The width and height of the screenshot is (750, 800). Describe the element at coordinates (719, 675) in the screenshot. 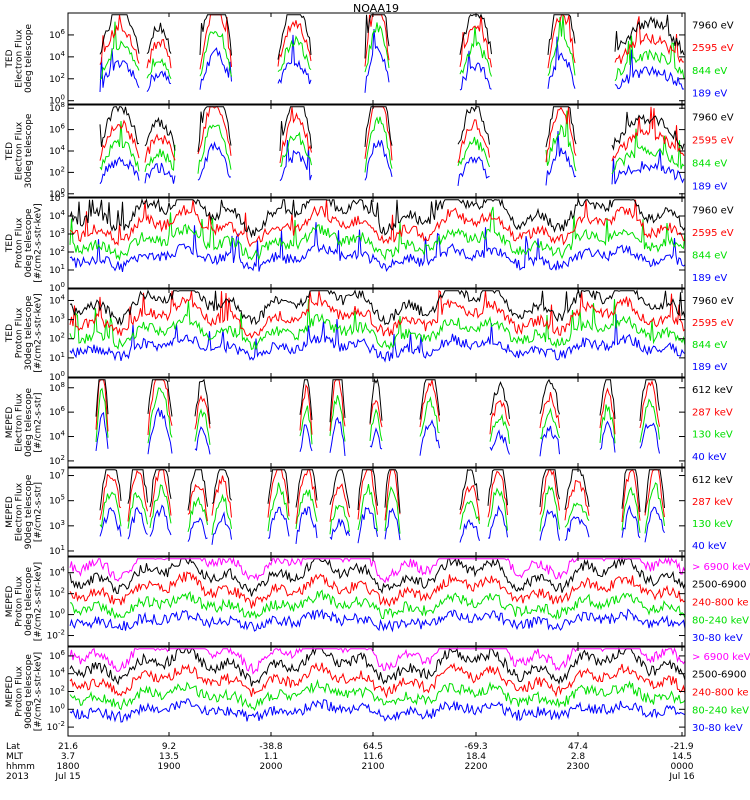

I see `legend-entry: 2500-6900` at that location.